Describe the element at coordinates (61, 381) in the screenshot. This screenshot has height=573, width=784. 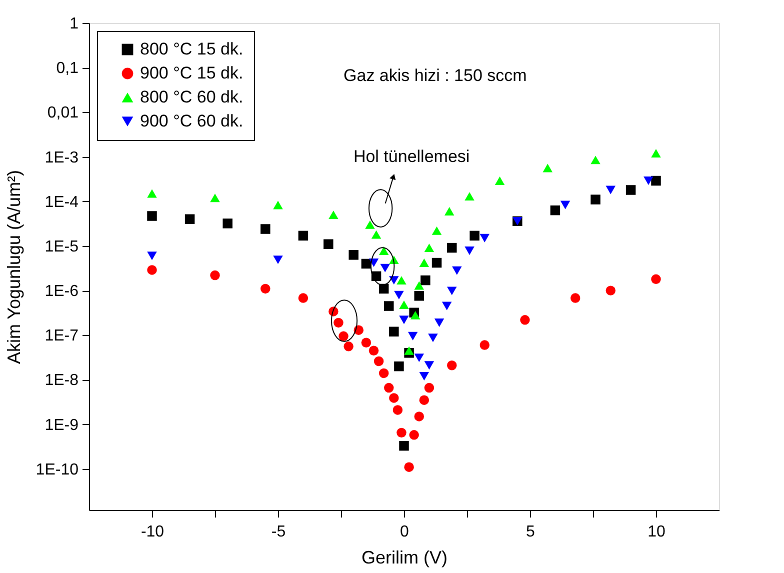
I see `y-tick-label: 1E-8` at that location.